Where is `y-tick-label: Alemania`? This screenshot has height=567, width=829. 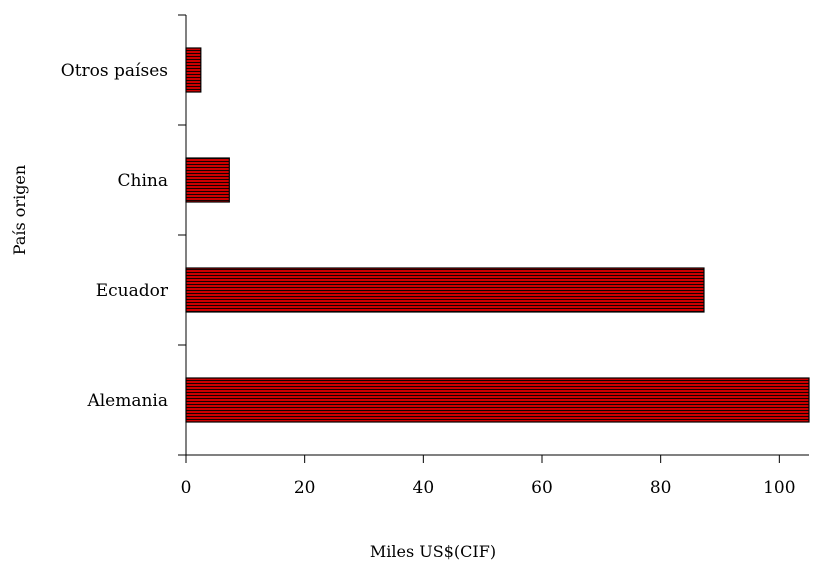 y-tick-label: Alemania is located at coordinates (127, 401).